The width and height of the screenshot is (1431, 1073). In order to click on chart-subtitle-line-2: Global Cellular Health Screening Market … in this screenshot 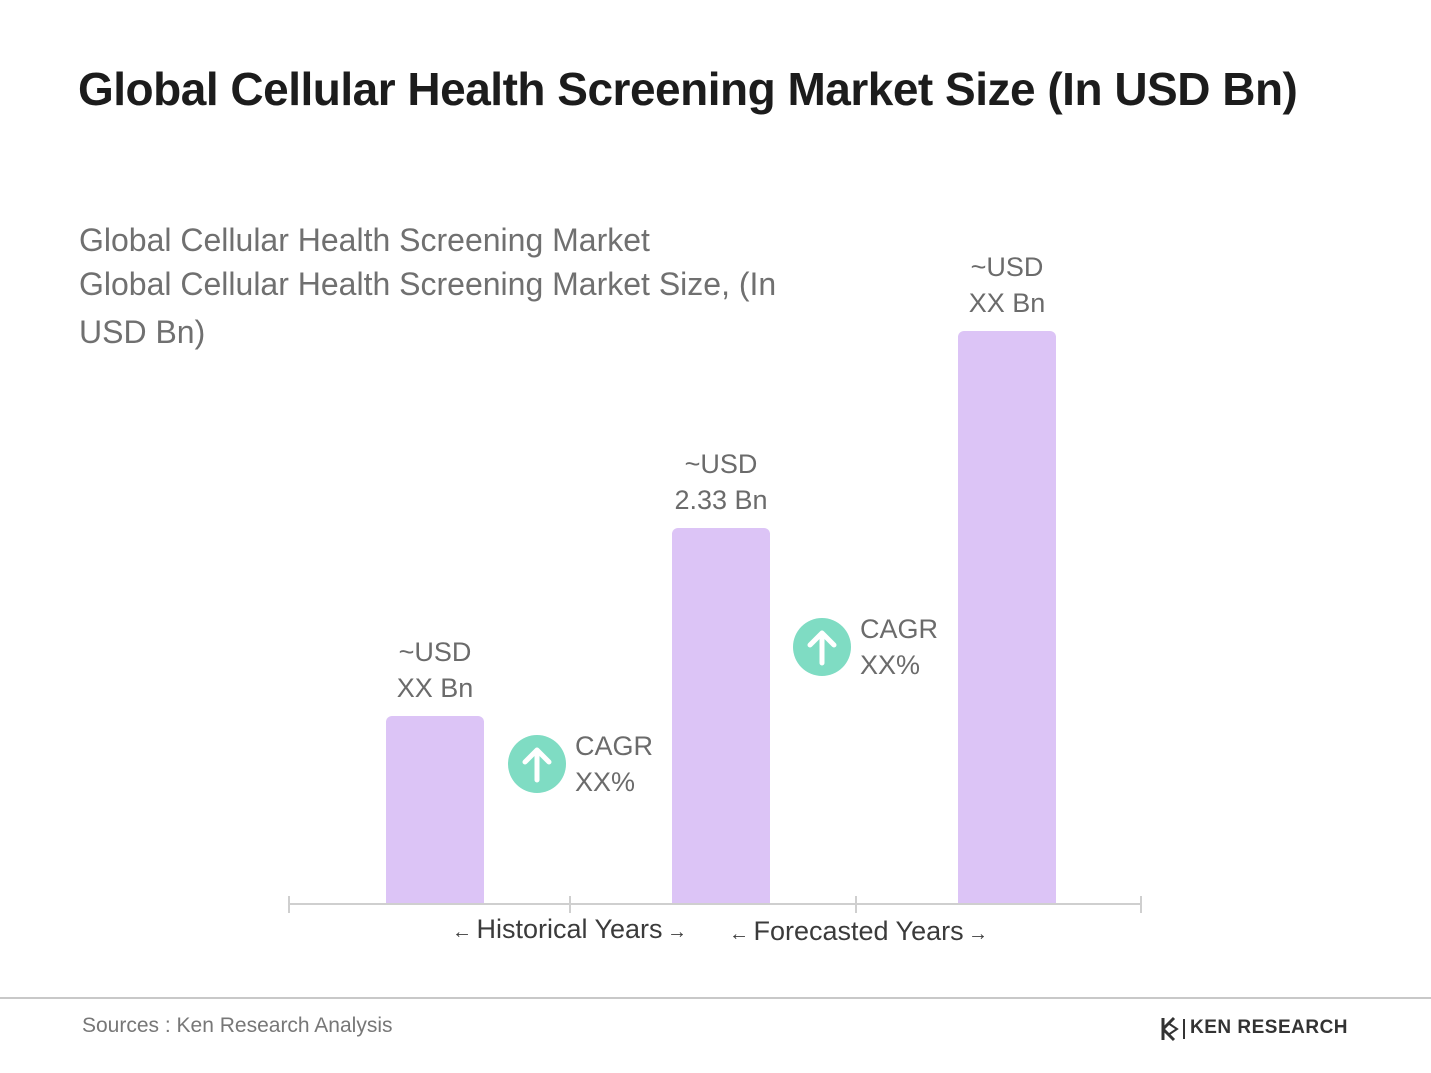, I will do `click(428, 284)`.